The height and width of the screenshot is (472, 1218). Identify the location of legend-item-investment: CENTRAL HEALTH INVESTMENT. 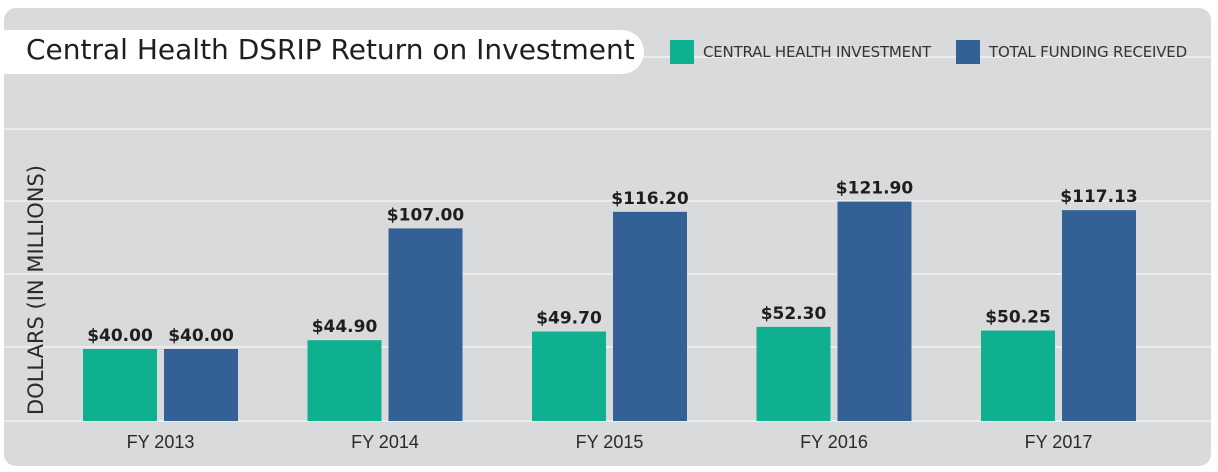
(800, 52).